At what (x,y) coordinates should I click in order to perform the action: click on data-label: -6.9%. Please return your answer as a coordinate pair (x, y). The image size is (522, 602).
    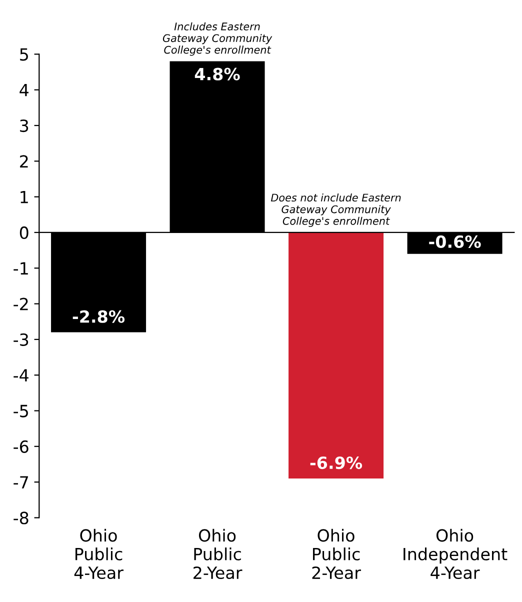
    Looking at the image, I should click on (336, 463).